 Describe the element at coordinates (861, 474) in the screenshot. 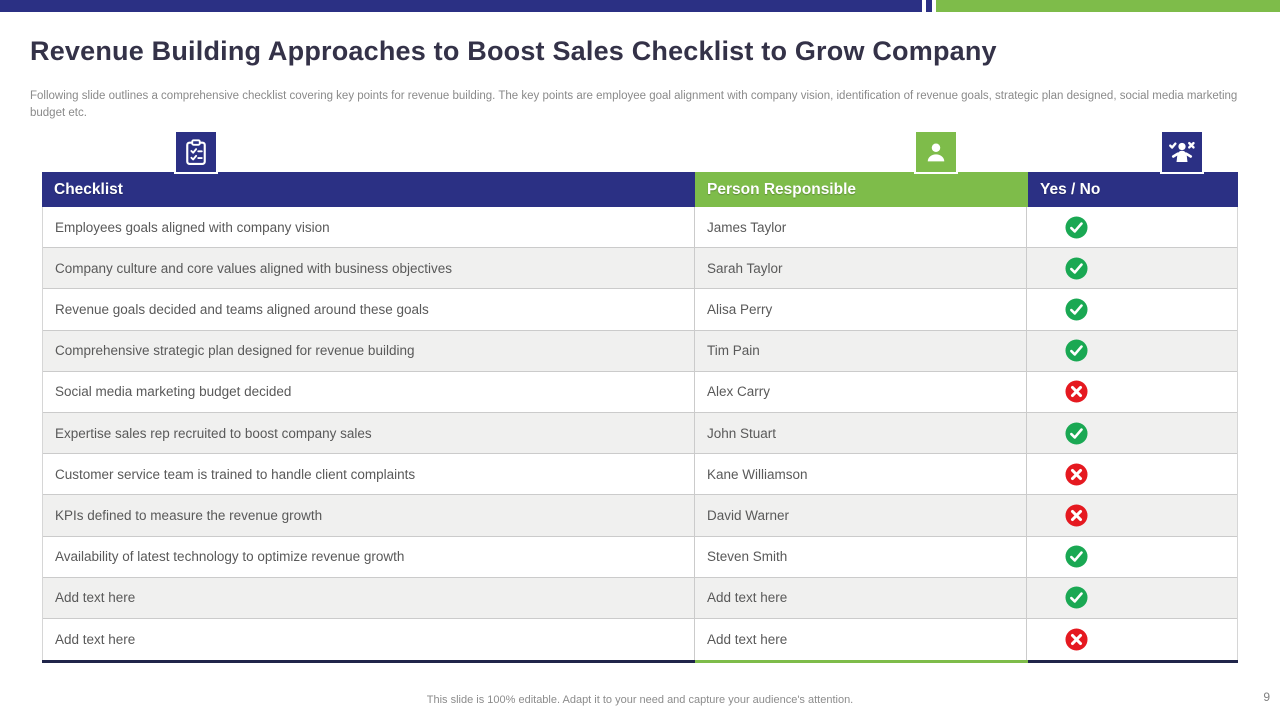

I see `person-cell: Kane Williamson` at that location.